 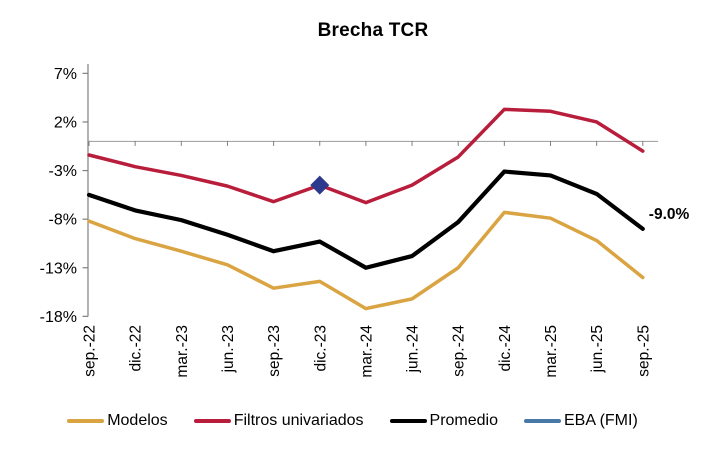 I want to click on x-axis-label: mar.-23, so click(x=182, y=351).